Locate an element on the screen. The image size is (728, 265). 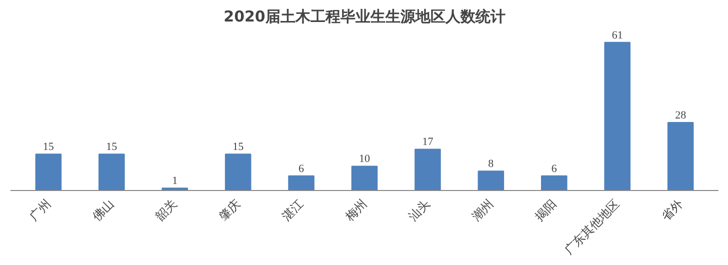
data-label: 17 is located at coordinates (428, 142).